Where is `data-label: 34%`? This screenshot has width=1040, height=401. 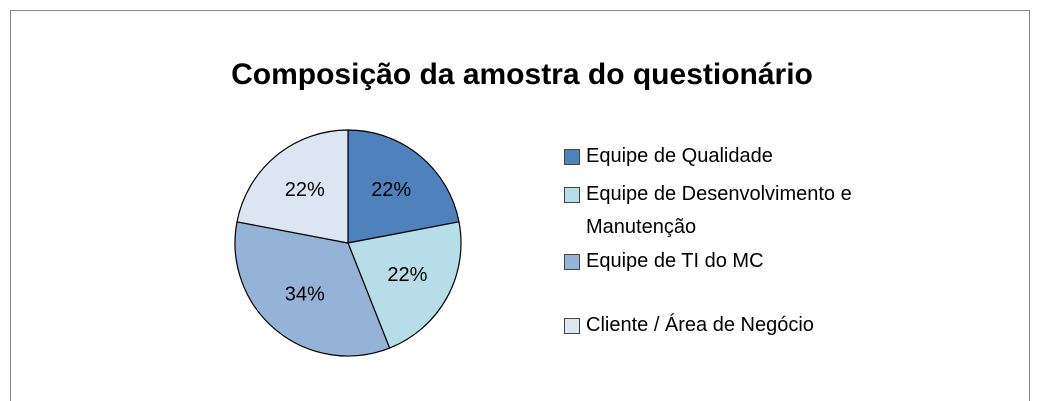
data-label: 34% is located at coordinates (305, 295).